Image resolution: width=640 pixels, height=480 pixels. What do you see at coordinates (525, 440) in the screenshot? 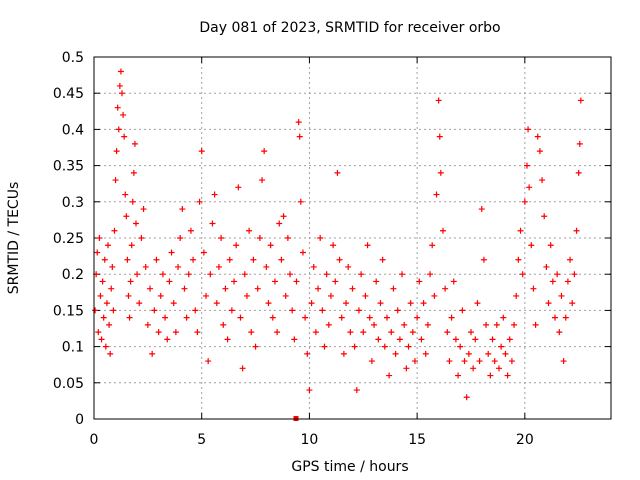
I see `x-tick-label: 20` at bounding box center [525, 440].